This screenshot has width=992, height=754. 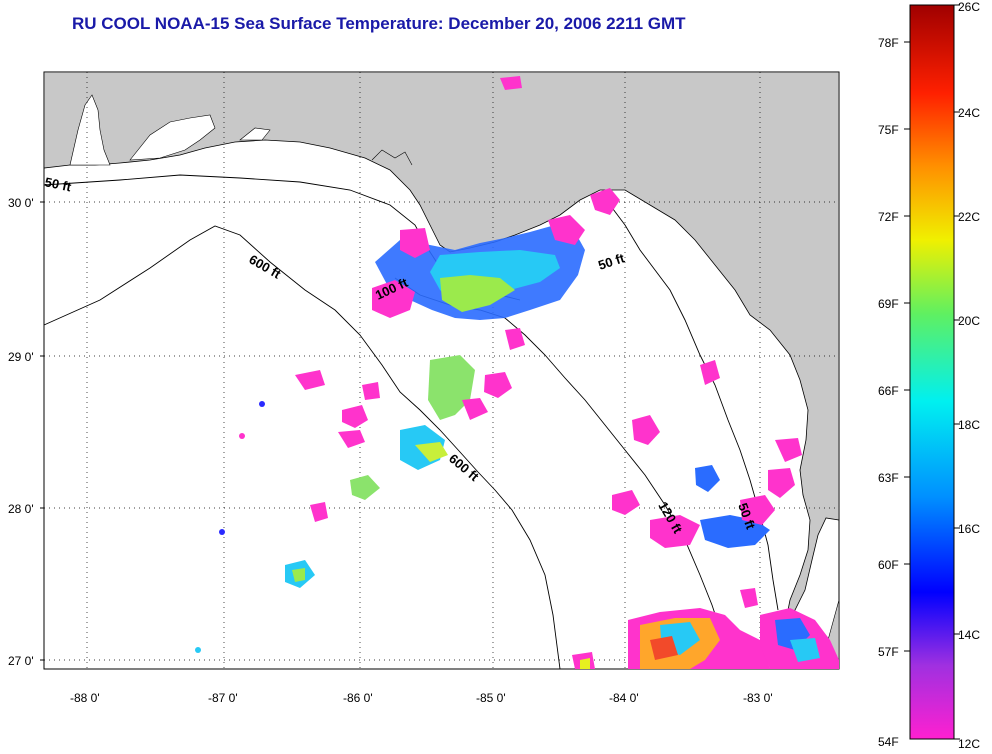 I want to click on pensacola-bay, so click(x=172, y=137).